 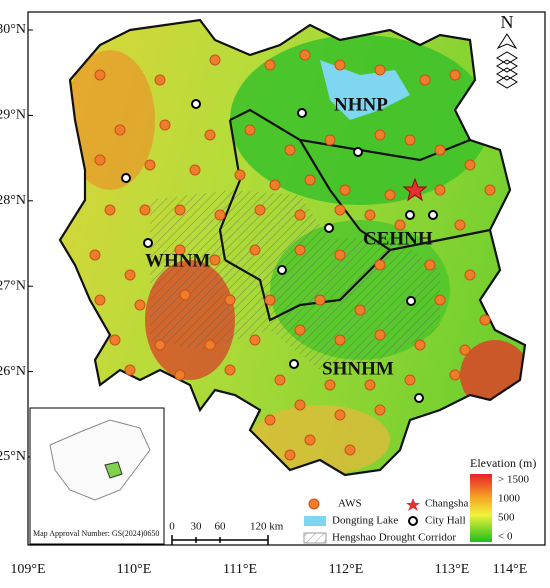 I want to click on lat-labels: 30°N 29°N 28°N 27°N 26°N 25°N, so click(x=16, y=243).